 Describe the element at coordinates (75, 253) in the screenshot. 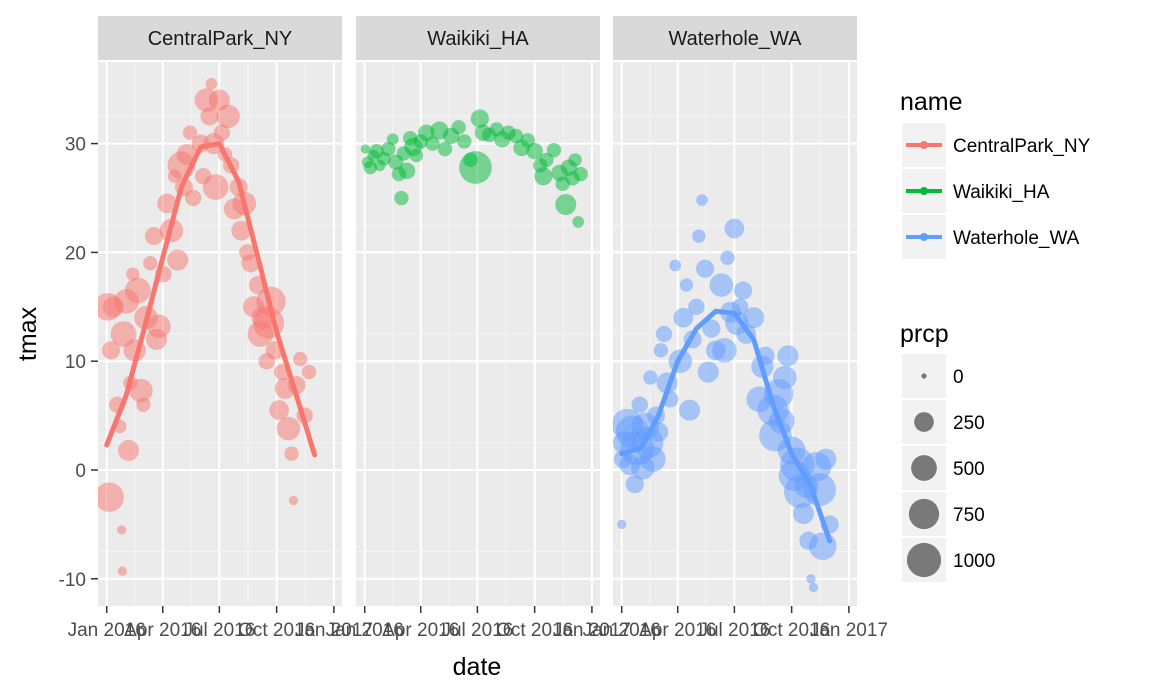

I see `y-tick-label: 20` at that location.